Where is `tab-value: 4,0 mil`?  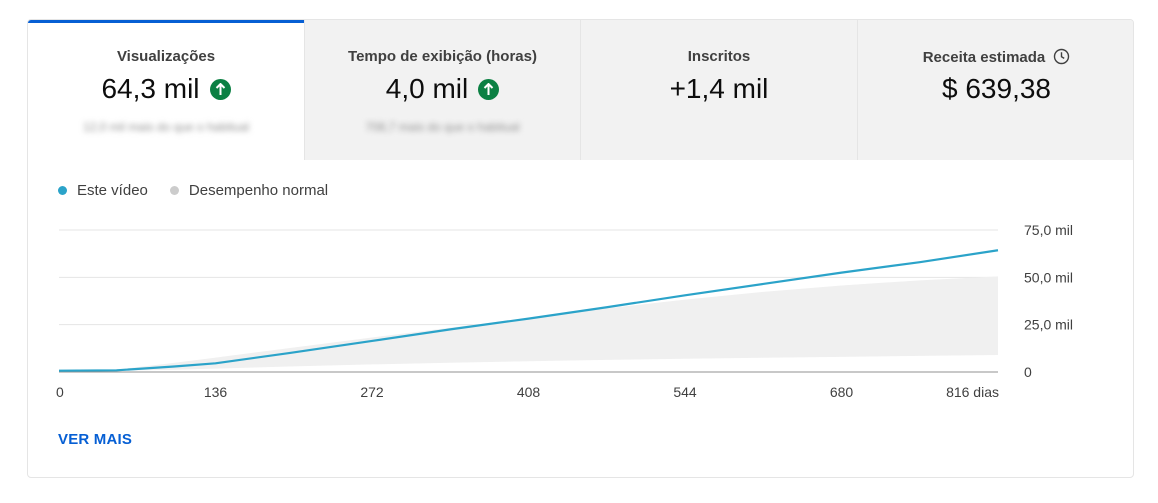 tab-value: 4,0 mil is located at coordinates (427, 88).